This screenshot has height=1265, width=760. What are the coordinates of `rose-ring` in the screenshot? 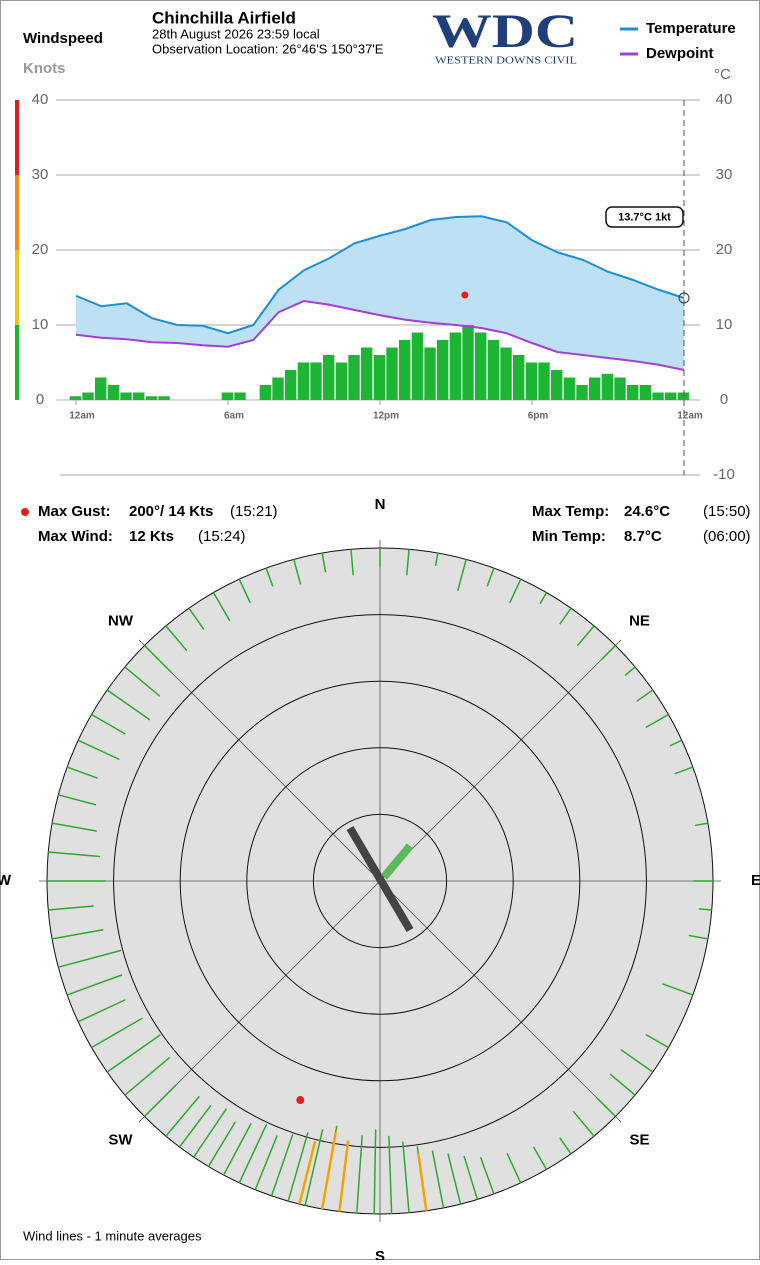 It's located at (380, 881).